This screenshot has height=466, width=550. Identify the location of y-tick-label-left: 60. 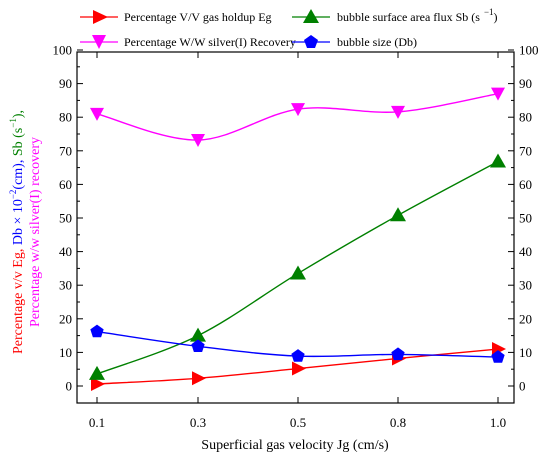
(65, 184).